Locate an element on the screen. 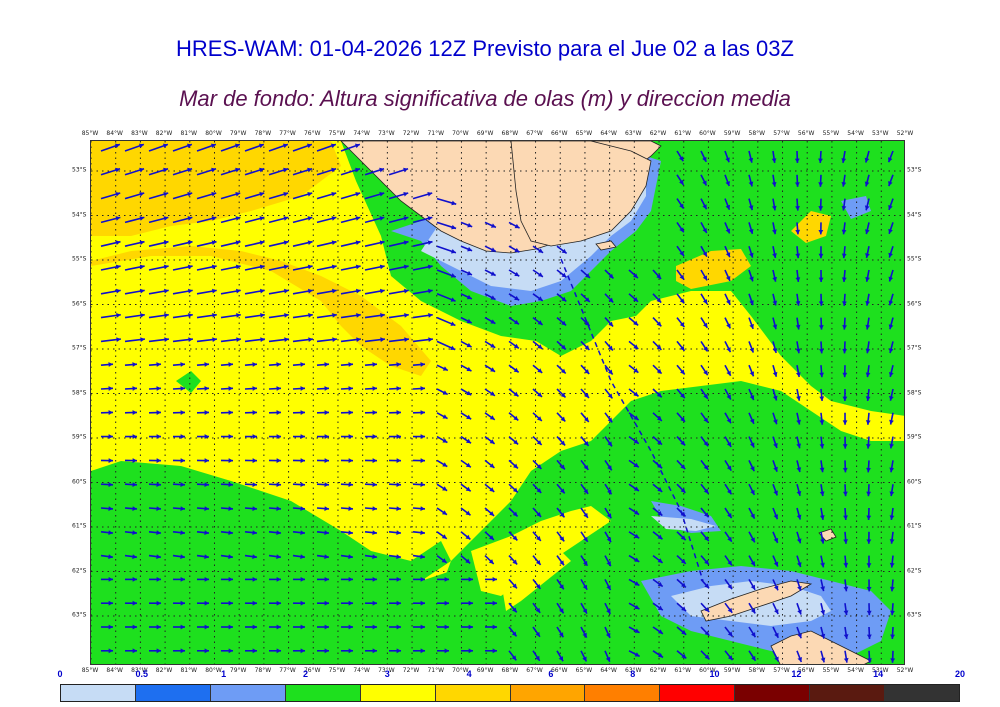 This screenshot has height=707, width=1000. longitude-label: 73°W is located at coordinates (386, 133).